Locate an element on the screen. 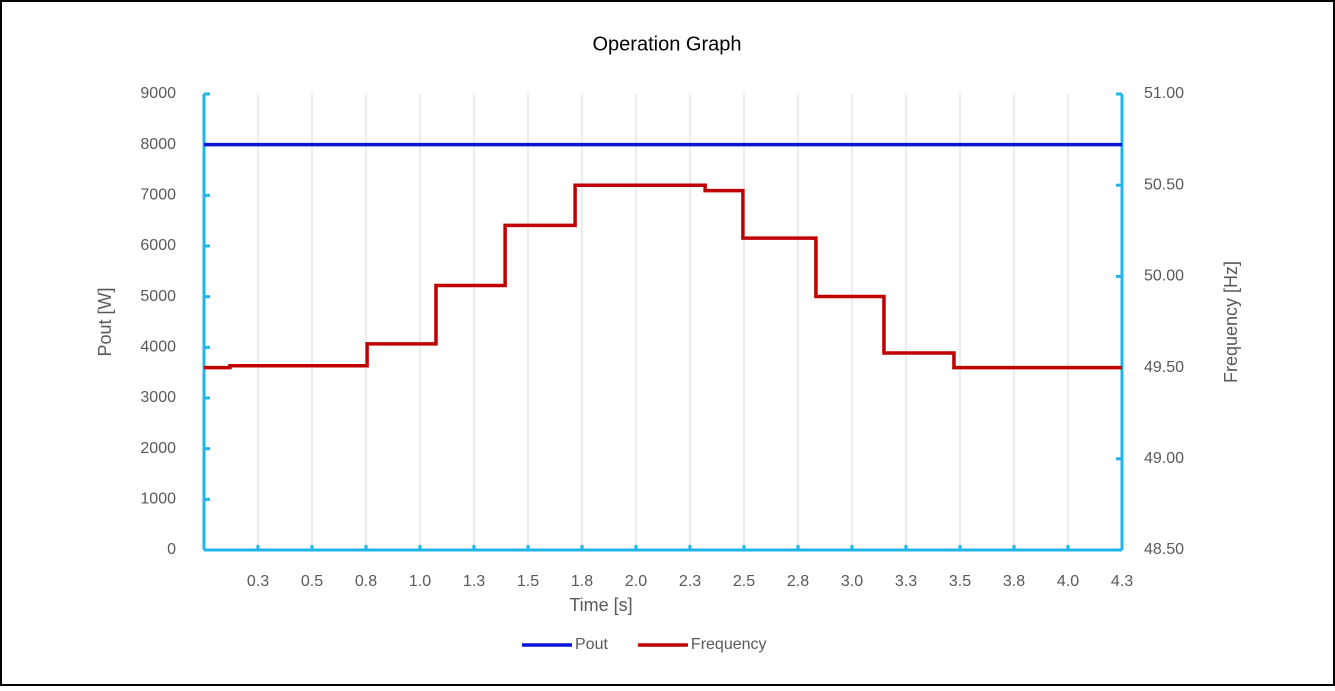 Image resolution: width=1335 pixels, height=691 pixels. y2-tick-label: 49.50 is located at coordinates (1164, 367).